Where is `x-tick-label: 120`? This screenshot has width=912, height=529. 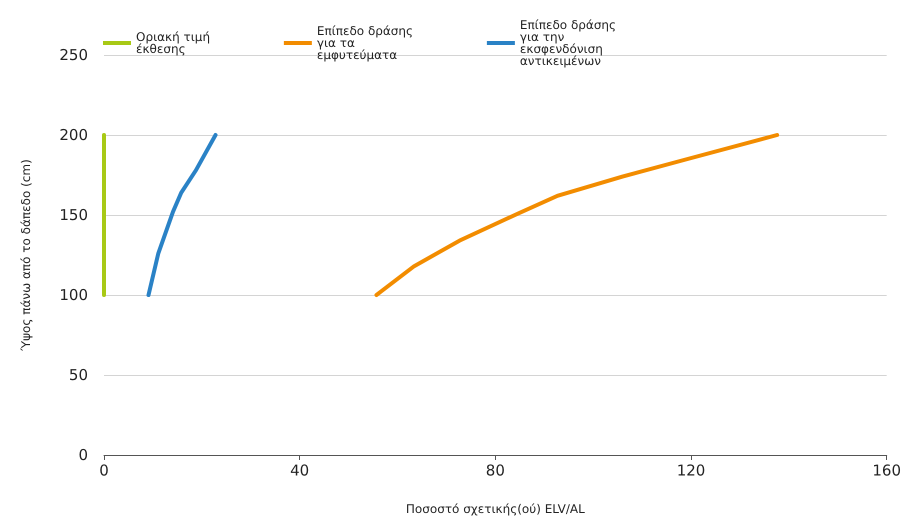 x-tick-label: 120 is located at coordinates (691, 471).